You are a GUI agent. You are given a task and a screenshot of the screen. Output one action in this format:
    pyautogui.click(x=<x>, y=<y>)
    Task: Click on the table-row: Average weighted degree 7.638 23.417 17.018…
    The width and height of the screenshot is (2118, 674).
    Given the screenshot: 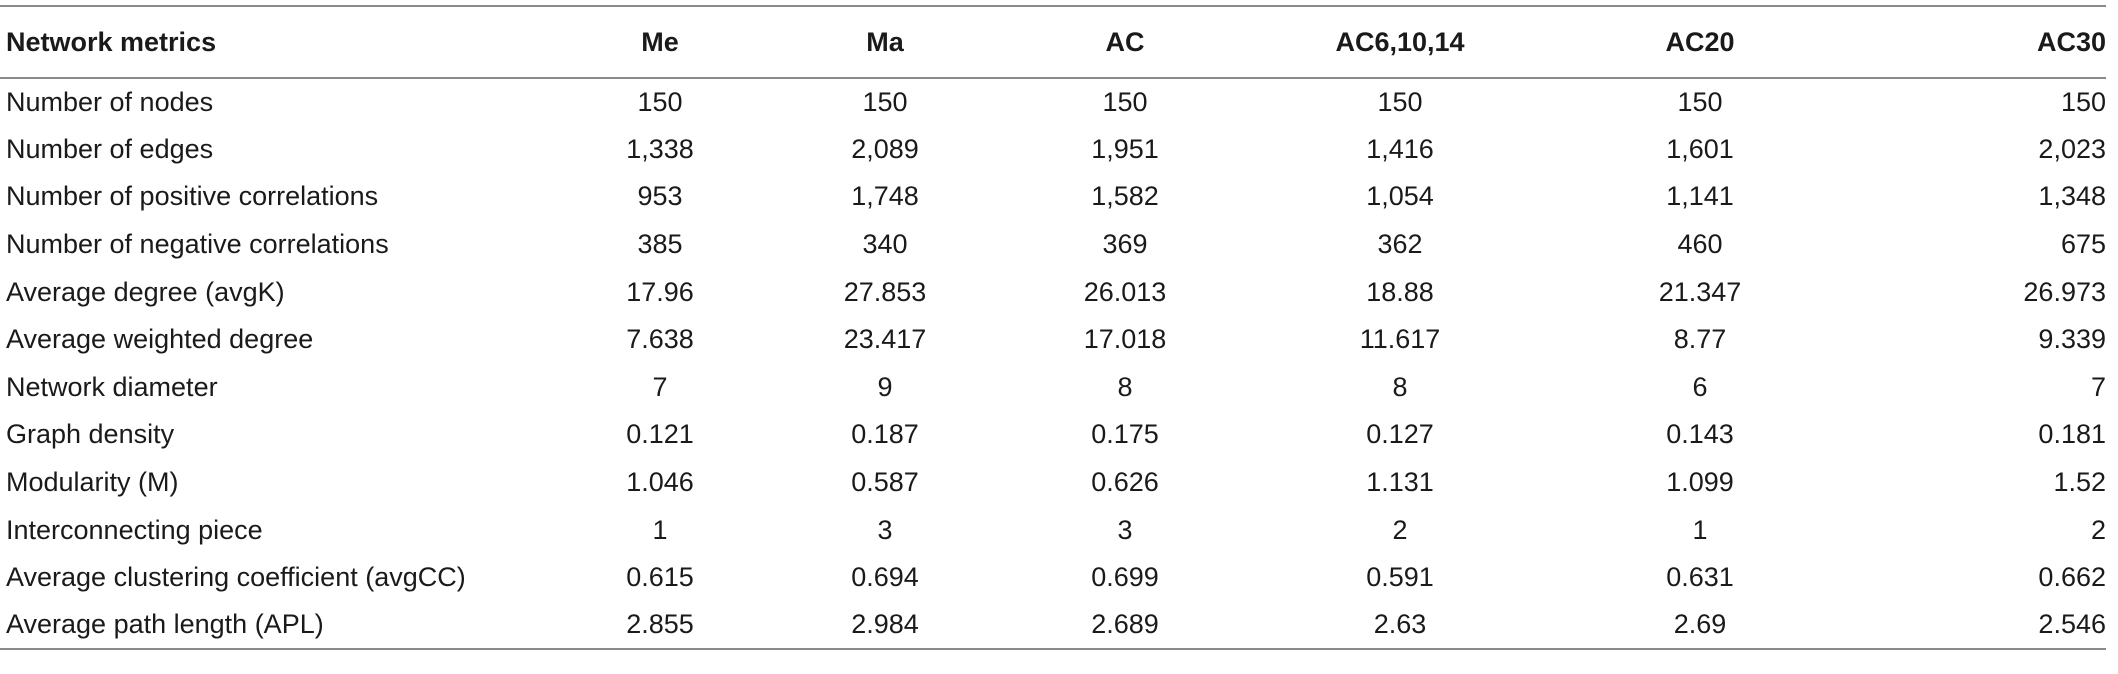 What is the action you would take?
    pyautogui.click(x=1053, y=340)
    